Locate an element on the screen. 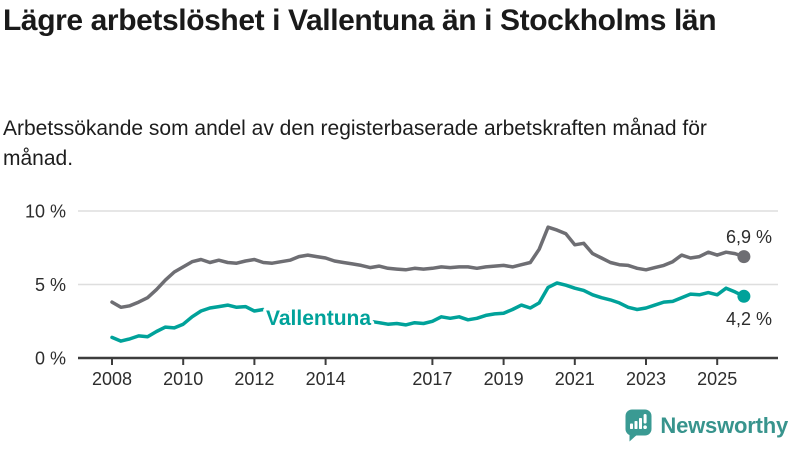  x-axis-label-2017: 2017 is located at coordinates (432, 379).